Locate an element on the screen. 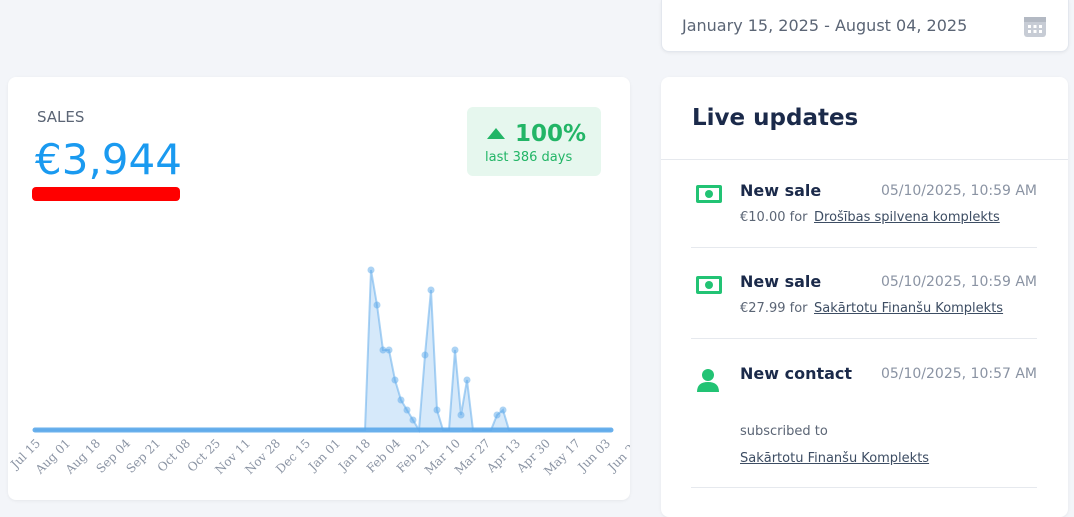  date-range: January 15, 2025 - August 04, 2025 is located at coordinates (825, 25).